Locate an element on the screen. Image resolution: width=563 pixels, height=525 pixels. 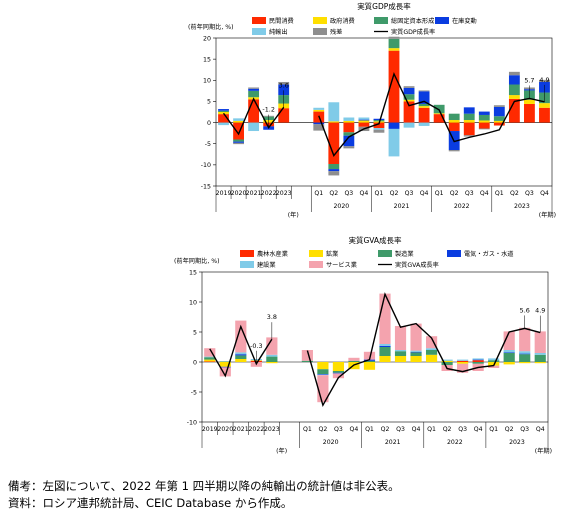
value-annotation: 3.6 is located at coordinates (284, 85).